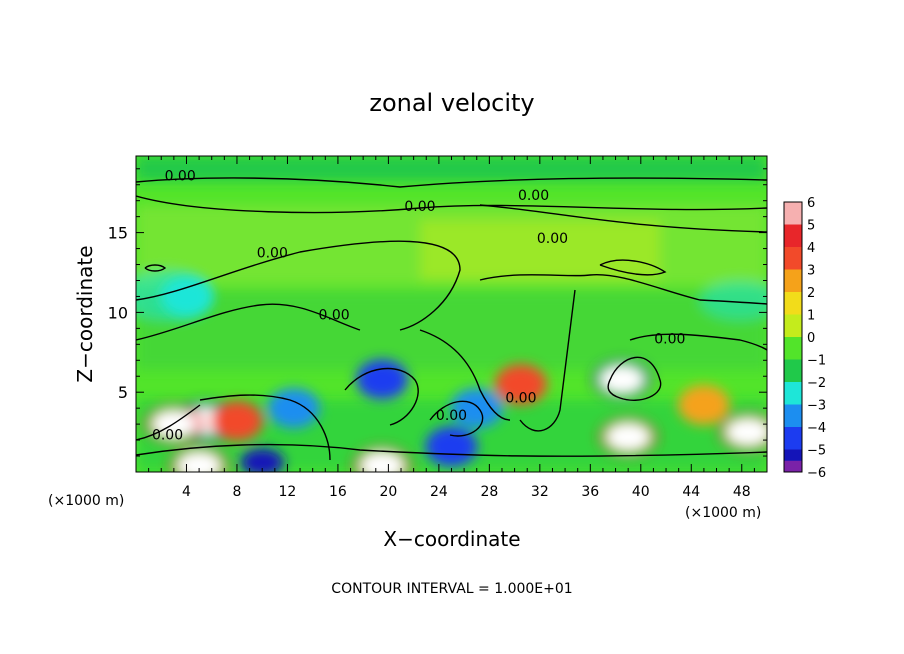 The image size is (904, 654). Describe the element at coordinates (641, 492) in the screenshot. I see `x-tick-label: 40` at that location.